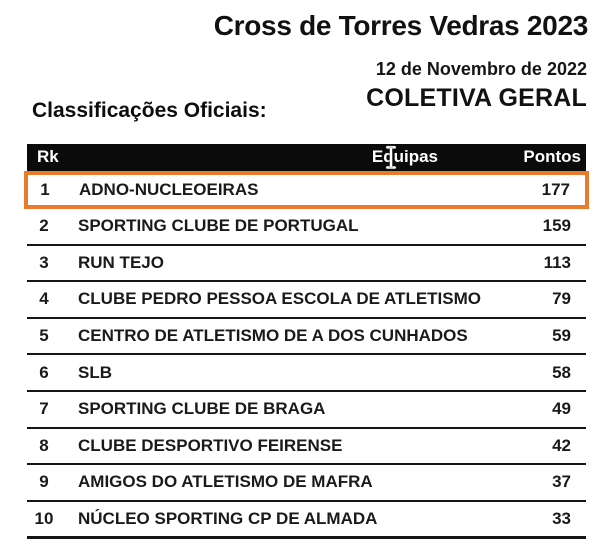 The image size is (600, 552). What do you see at coordinates (557, 262) in the screenshot?
I see `points-cell: 113` at bounding box center [557, 262].